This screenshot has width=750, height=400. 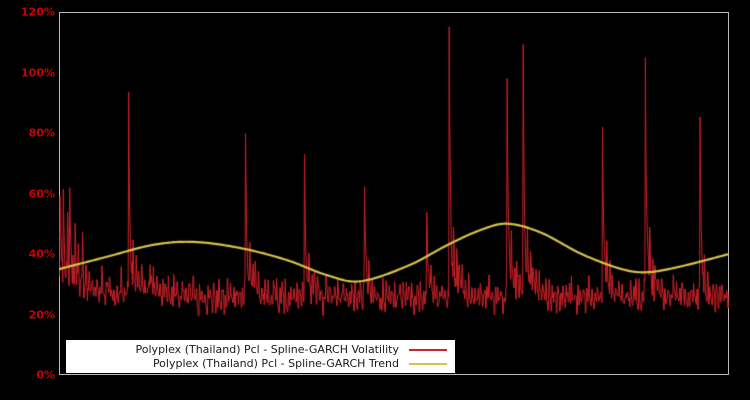 What do you see at coordinates (428, 349) in the screenshot?
I see `legend-swatch-volatility-line-icon` at bounding box center [428, 349].